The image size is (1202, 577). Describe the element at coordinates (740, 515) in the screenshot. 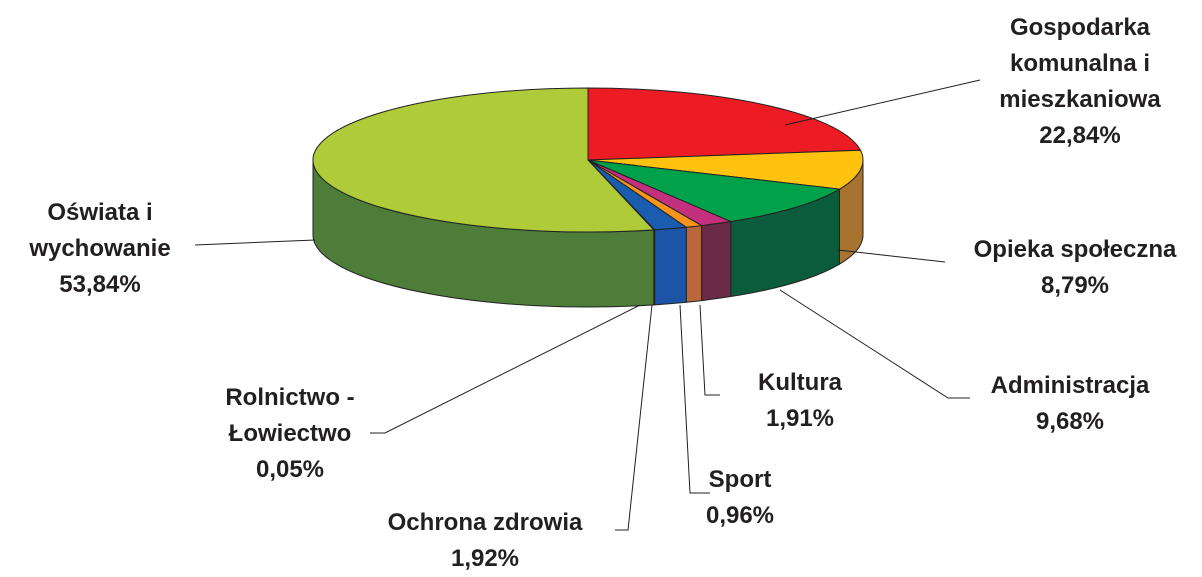

I see `value-label: 0,96%` at that location.